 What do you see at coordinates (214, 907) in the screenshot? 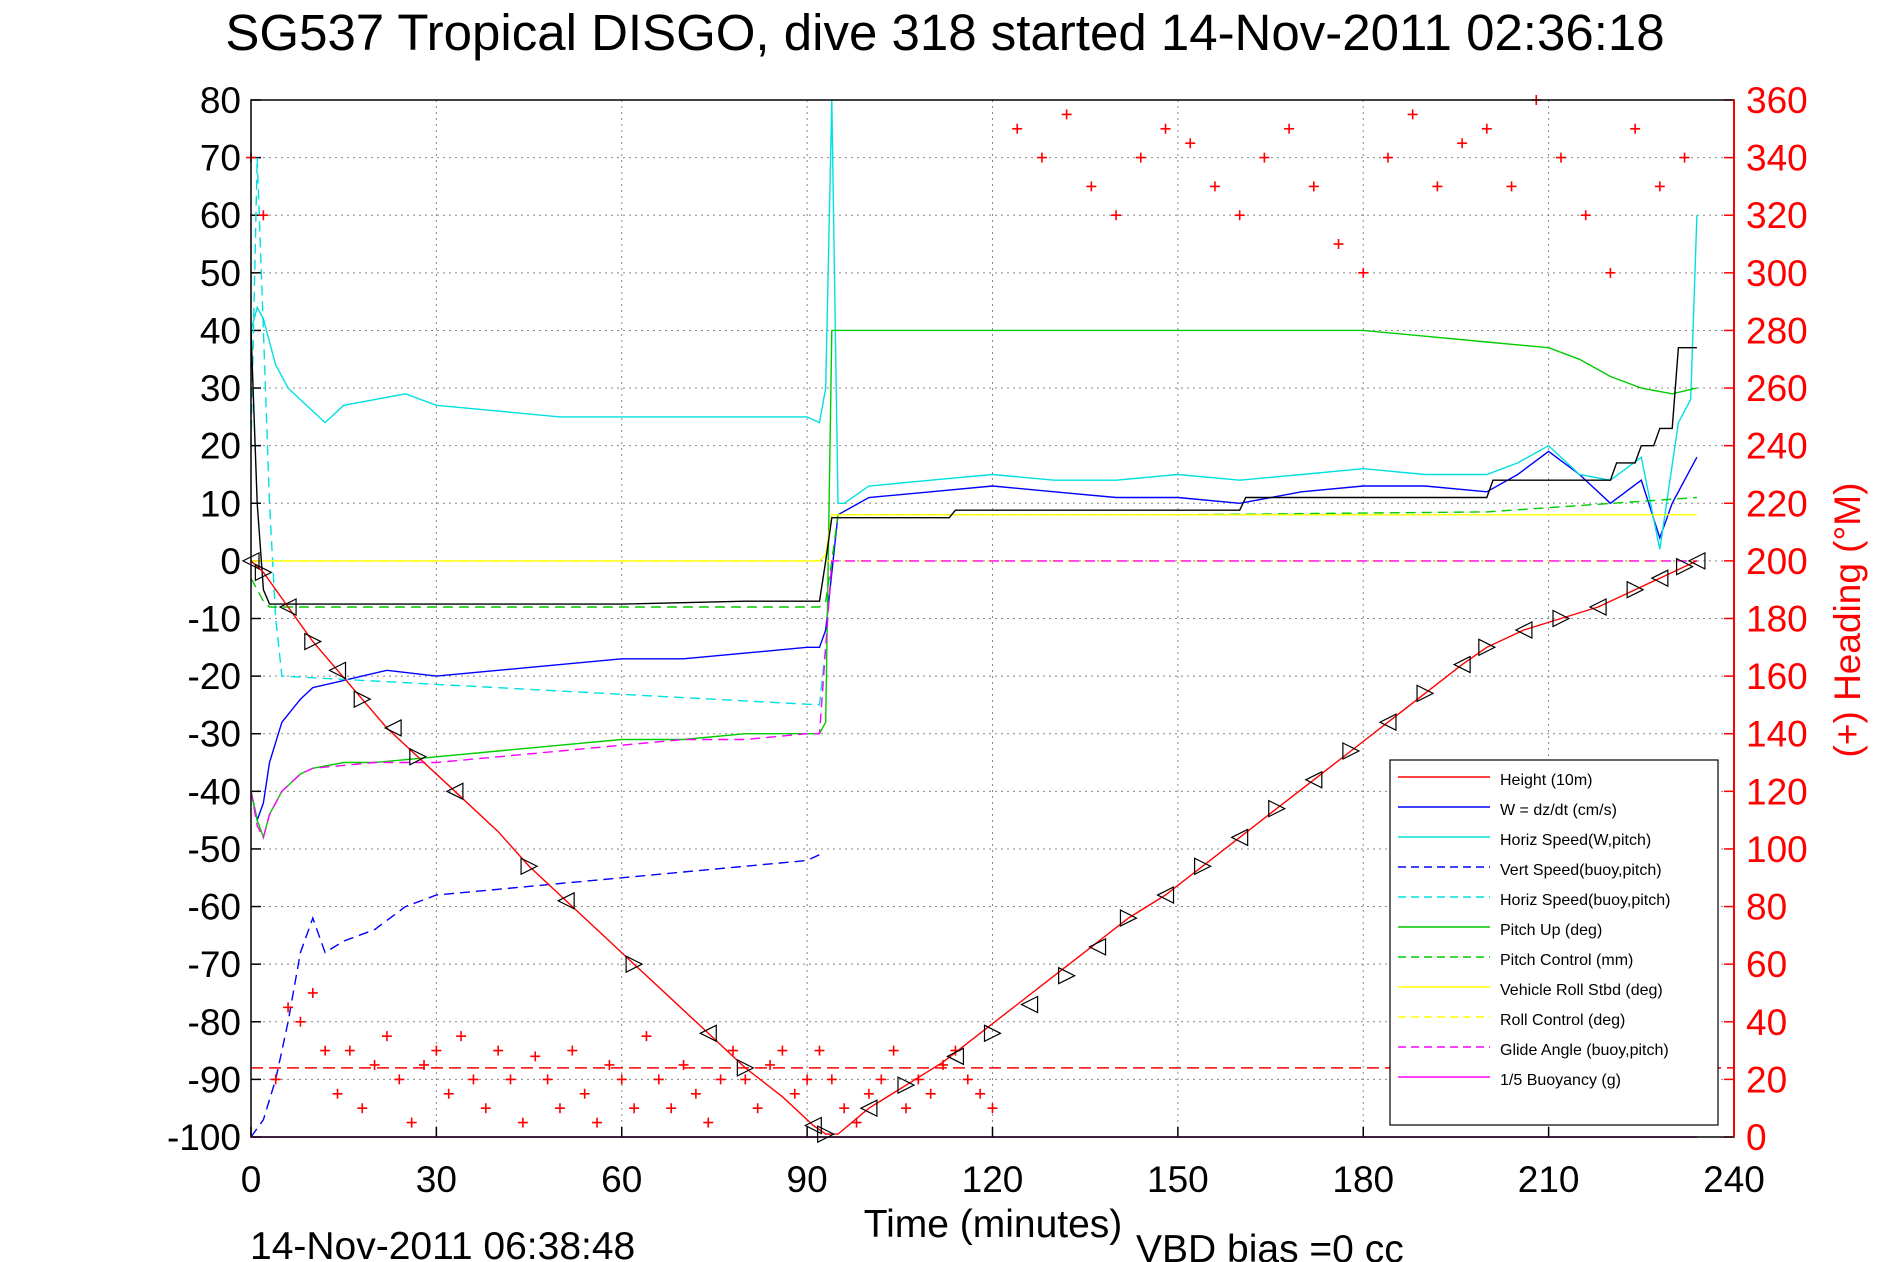
I see `left-tick-label: -60` at bounding box center [214, 907].